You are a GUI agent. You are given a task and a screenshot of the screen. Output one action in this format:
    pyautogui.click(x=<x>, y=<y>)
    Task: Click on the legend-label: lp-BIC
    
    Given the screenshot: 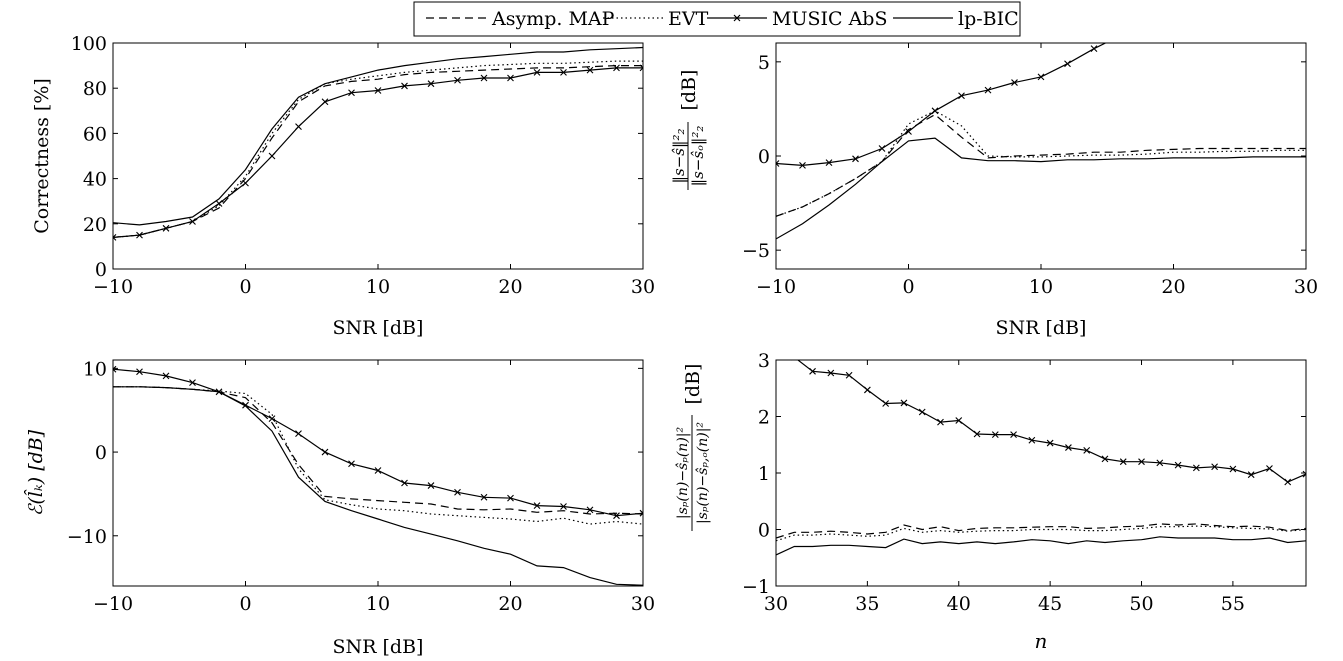 What is the action you would take?
    pyautogui.click(x=988, y=19)
    